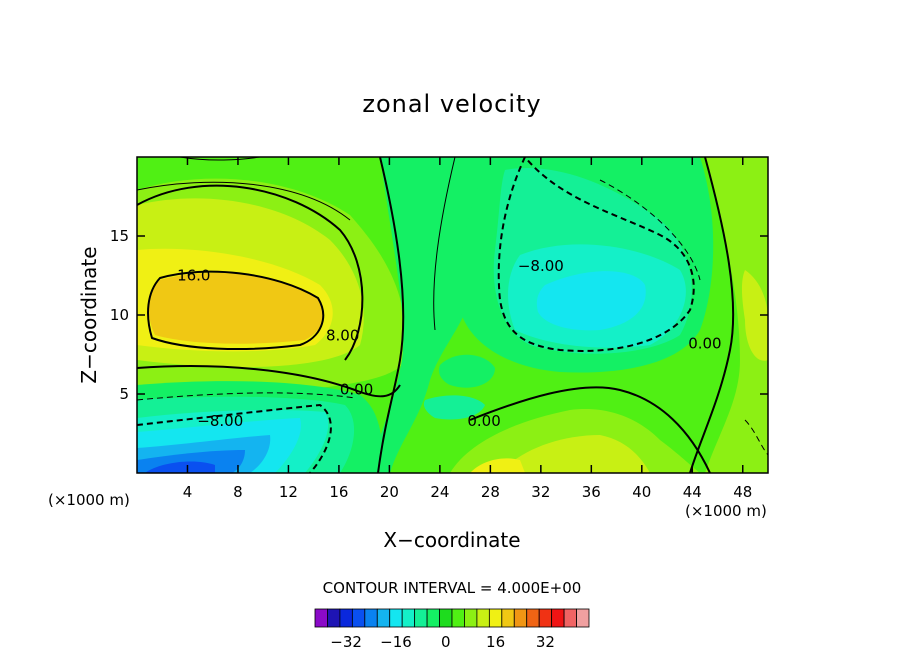 This screenshot has width=904, height=654. Describe the element at coordinates (742, 492) in the screenshot. I see `x-tick-label: 48` at that location.